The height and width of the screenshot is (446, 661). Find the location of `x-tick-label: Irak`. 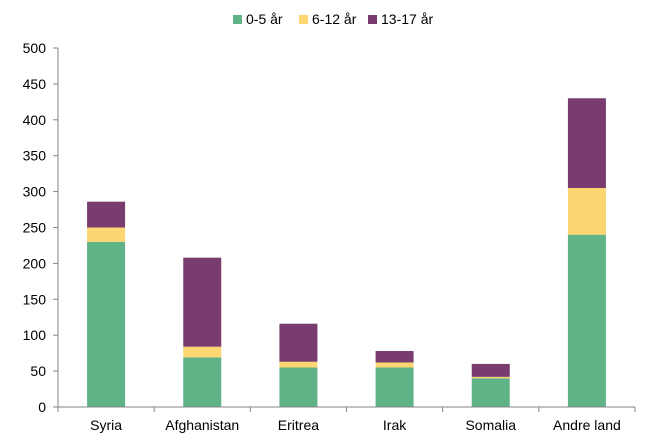

x-tick-label: Irak is located at coordinates (395, 425).